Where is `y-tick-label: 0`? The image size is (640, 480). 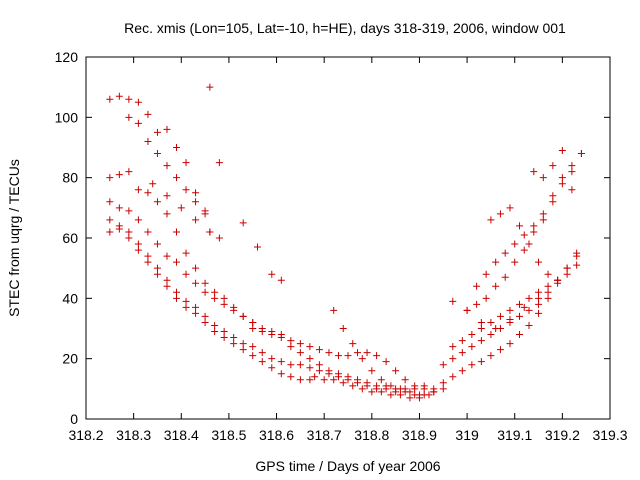
y-tick-label: 0 is located at coordinates (74, 419).